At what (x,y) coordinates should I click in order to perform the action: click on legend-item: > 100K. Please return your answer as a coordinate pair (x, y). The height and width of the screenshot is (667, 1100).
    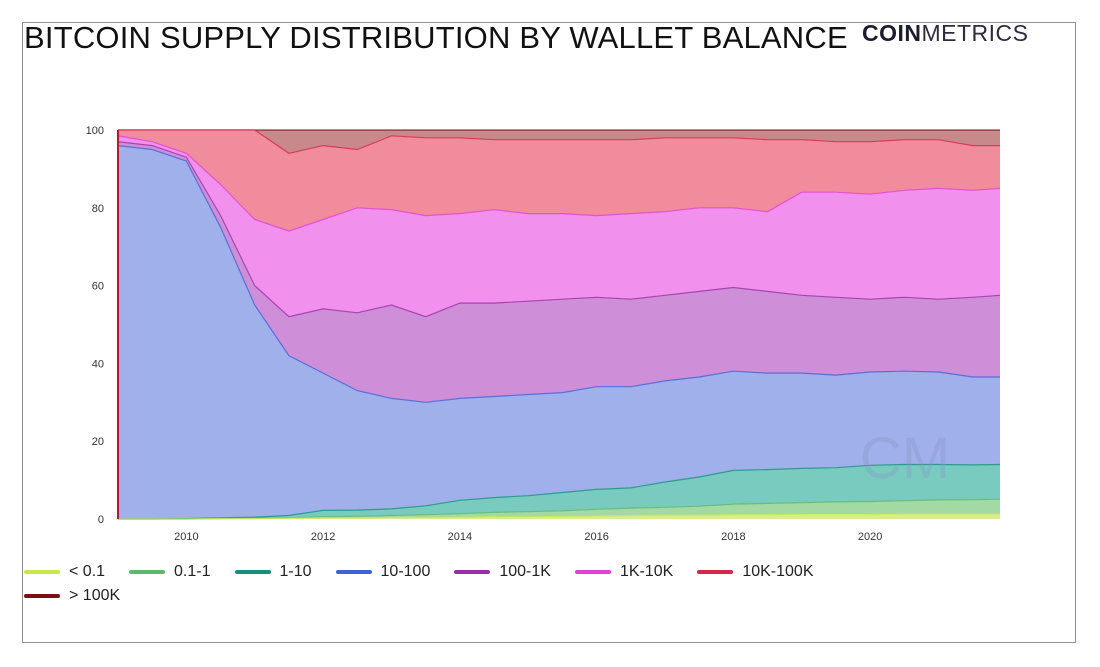
    Looking at the image, I should click on (72, 596).